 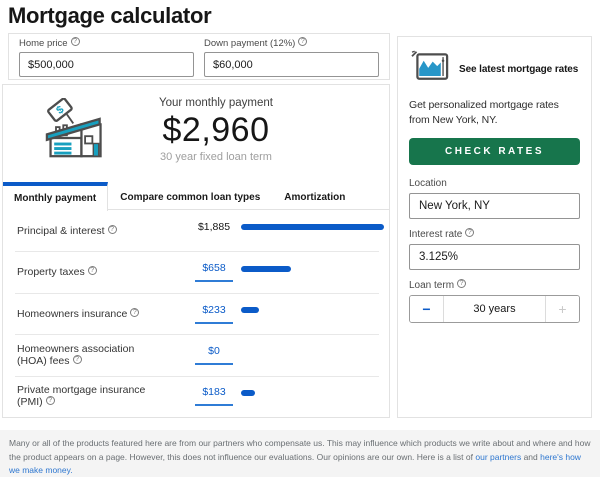 What do you see at coordinates (430, 69) in the screenshot?
I see `rate-chart-icon` at bounding box center [430, 69].